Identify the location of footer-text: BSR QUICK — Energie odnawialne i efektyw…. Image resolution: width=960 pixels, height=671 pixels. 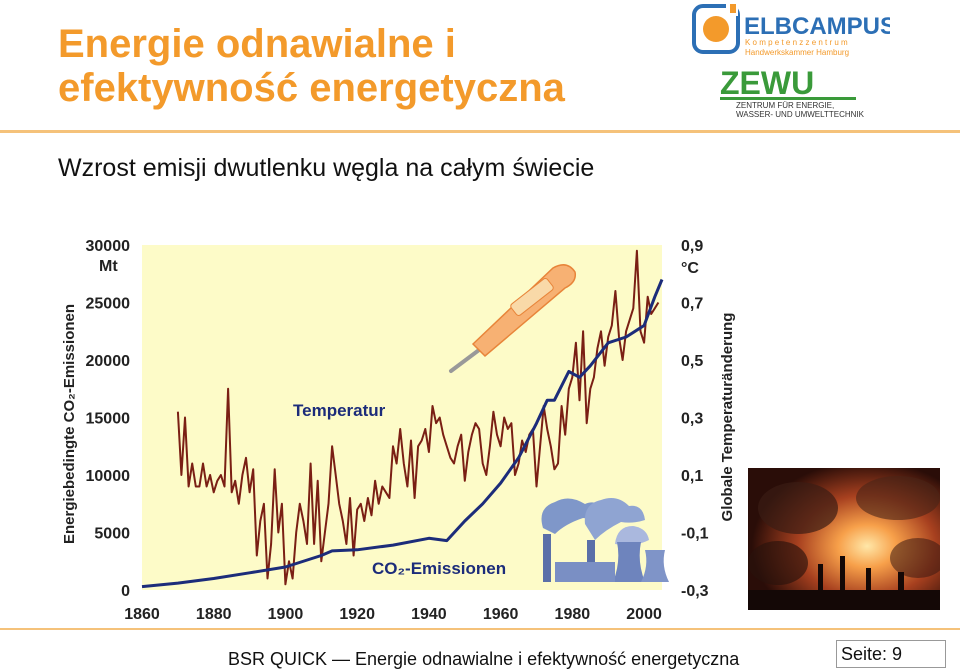
(484, 659).